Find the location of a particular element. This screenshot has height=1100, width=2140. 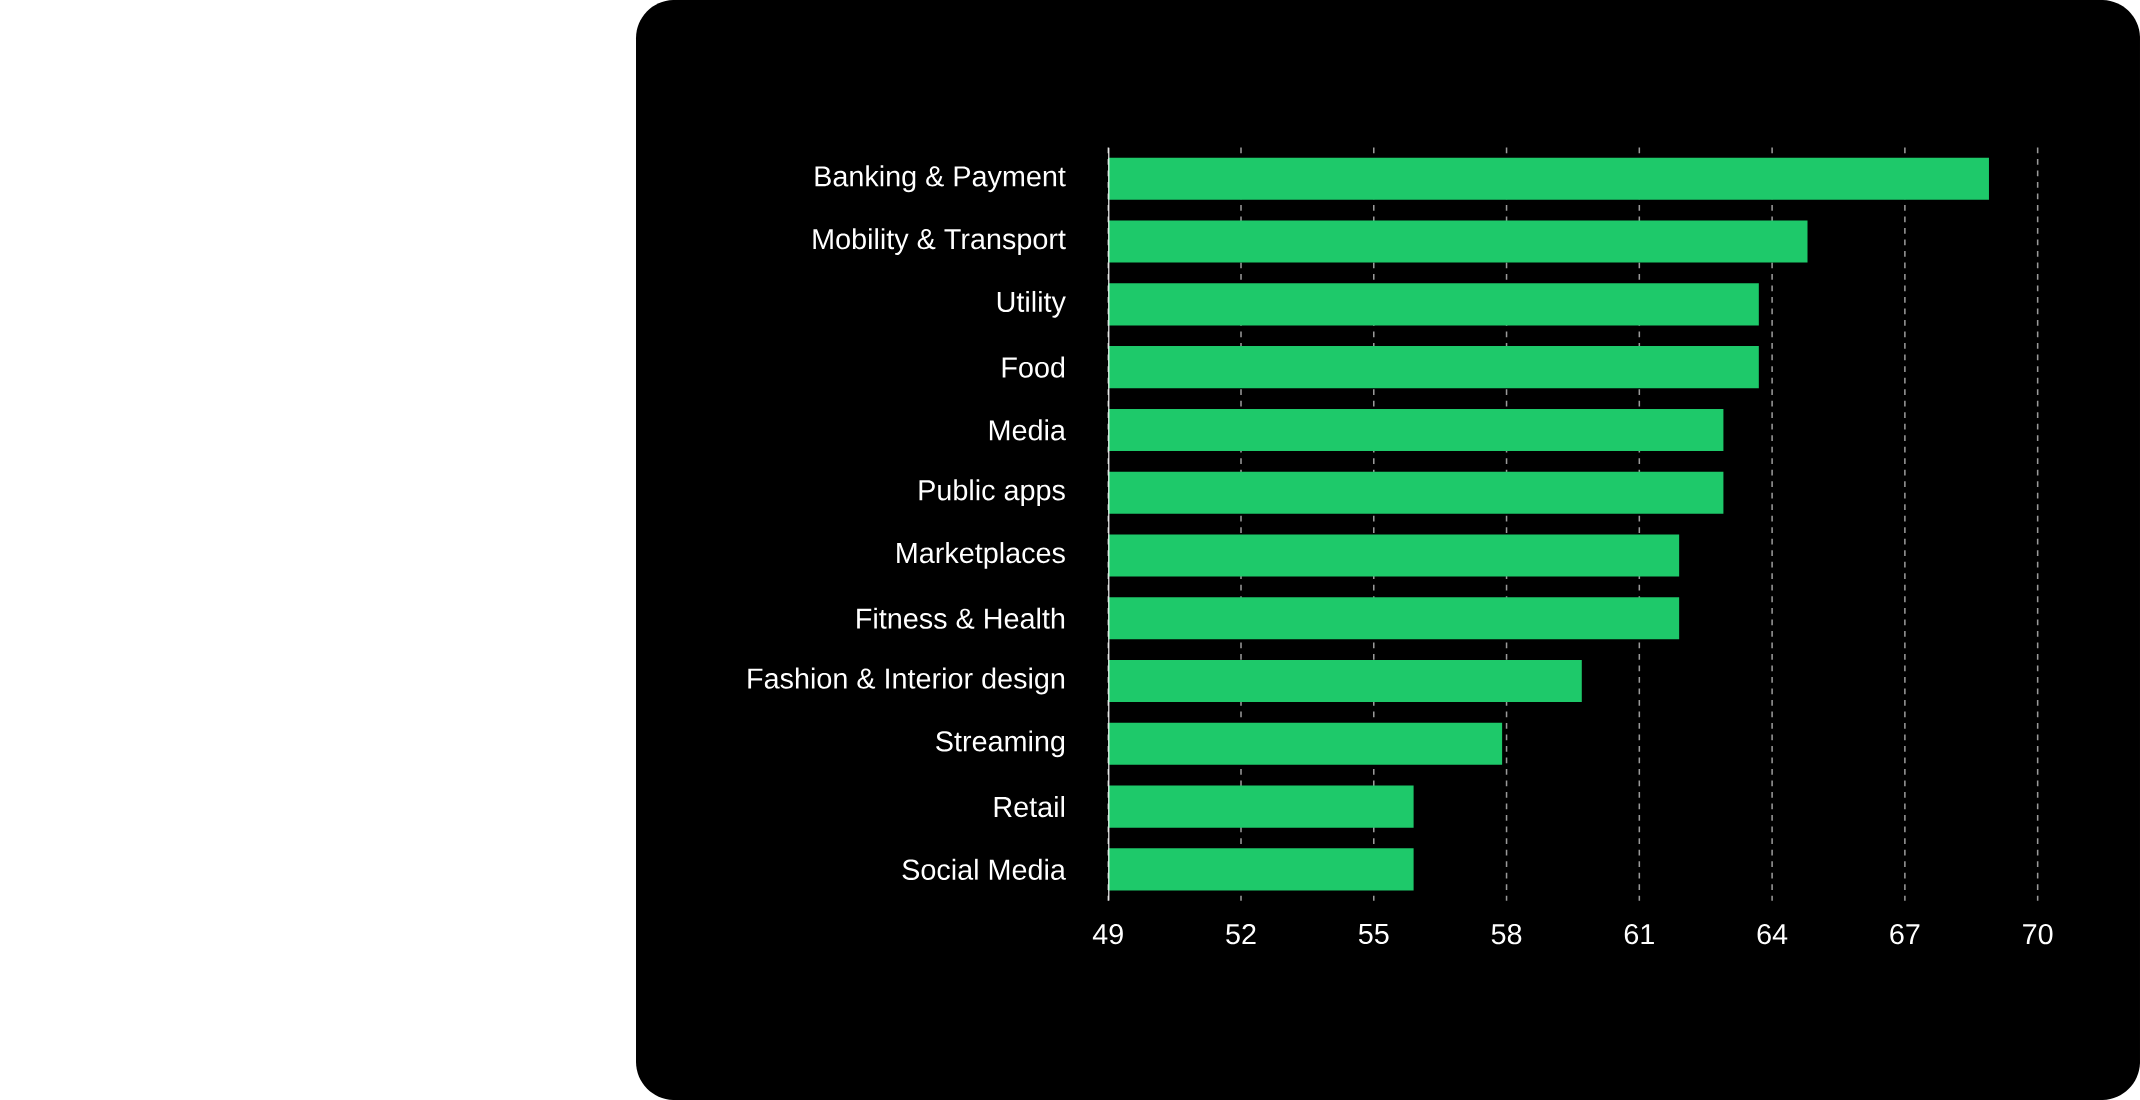

x-tick-label: 61 is located at coordinates (1639, 934).